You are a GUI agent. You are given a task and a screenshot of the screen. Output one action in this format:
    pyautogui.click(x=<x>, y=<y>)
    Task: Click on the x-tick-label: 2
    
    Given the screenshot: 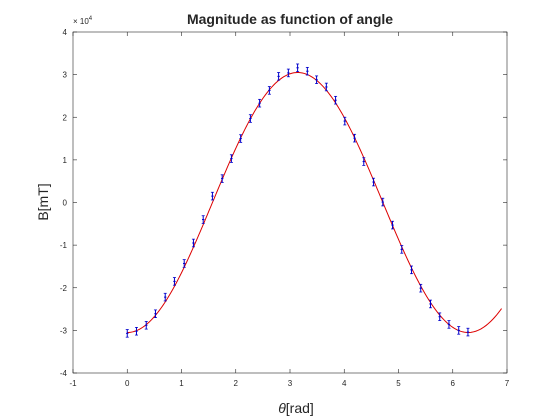 What is the action you would take?
    pyautogui.click(x=236, y=383)
    